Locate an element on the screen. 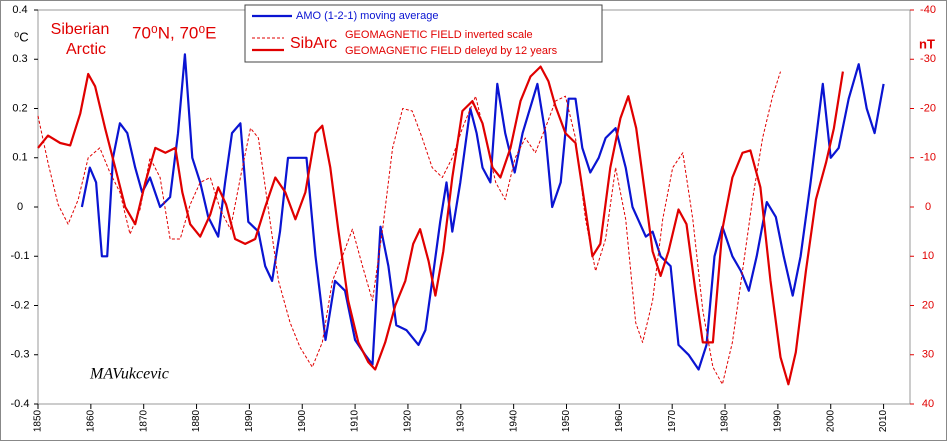  y2-tick-label: -20 is located at coordinates (928, 108).